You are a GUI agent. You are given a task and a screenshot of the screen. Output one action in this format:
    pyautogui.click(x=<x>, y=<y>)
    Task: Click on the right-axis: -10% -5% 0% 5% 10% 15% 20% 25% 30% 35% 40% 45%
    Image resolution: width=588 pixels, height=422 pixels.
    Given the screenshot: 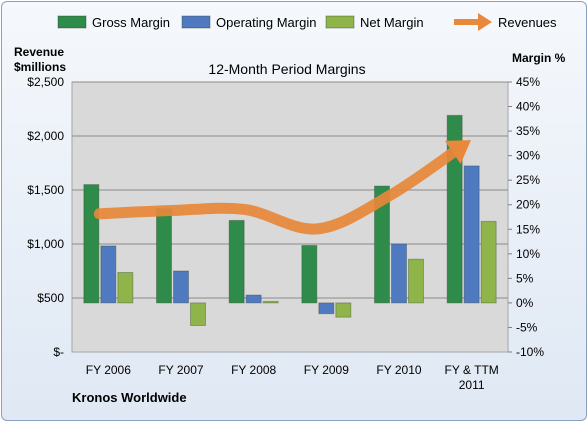 What is the action you would take?
    pyautogui.click(x=526, y=217)
    